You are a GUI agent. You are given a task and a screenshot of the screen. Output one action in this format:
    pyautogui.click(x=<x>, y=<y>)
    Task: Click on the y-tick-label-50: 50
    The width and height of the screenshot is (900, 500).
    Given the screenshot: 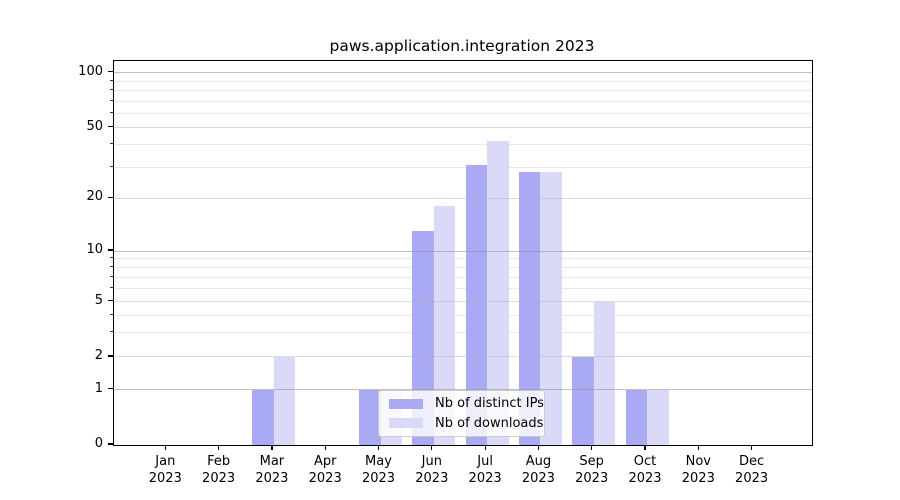 What is the action you would take?
    pyautogui.click(x=94, y=126)
    